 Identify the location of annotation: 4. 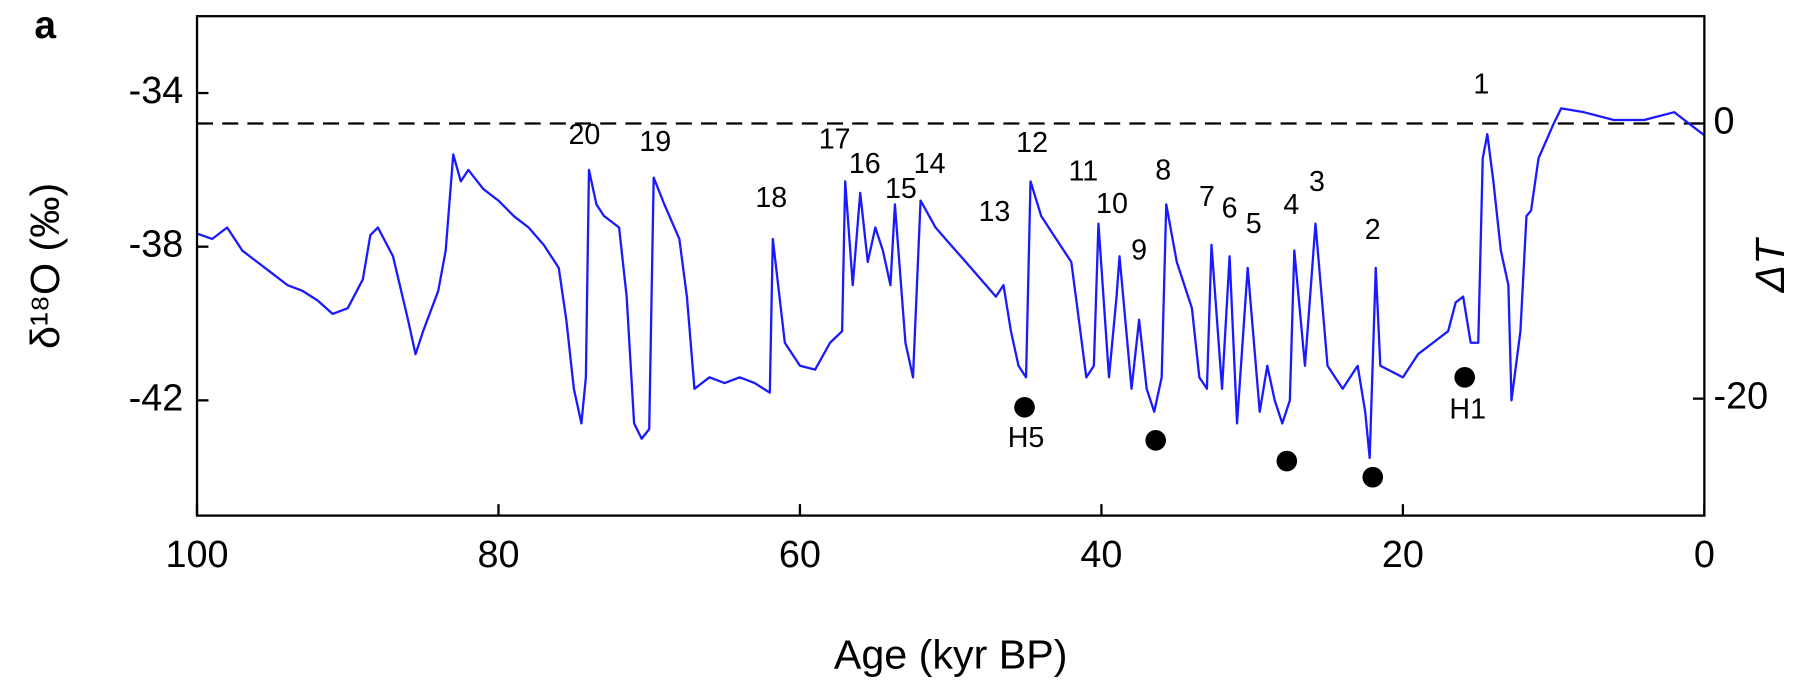
(1291, 205).